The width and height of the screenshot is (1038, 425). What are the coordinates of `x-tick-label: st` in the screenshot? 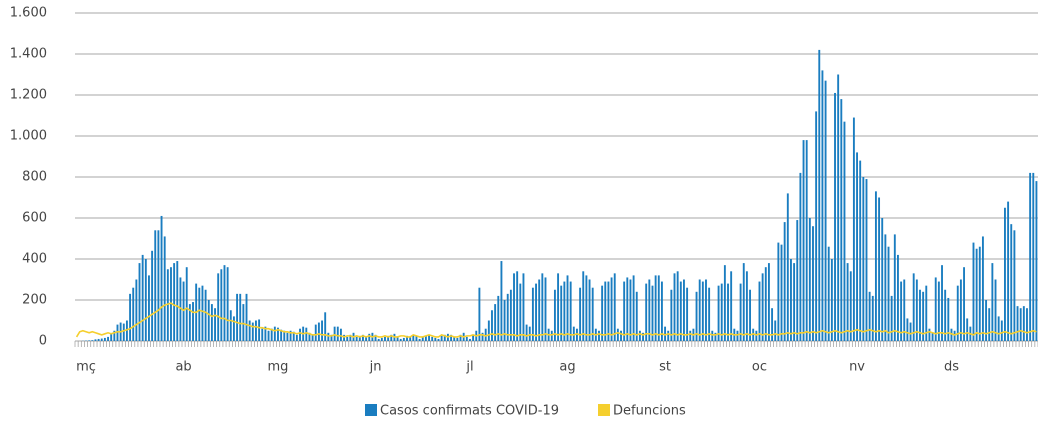 It's located at (665, 367).